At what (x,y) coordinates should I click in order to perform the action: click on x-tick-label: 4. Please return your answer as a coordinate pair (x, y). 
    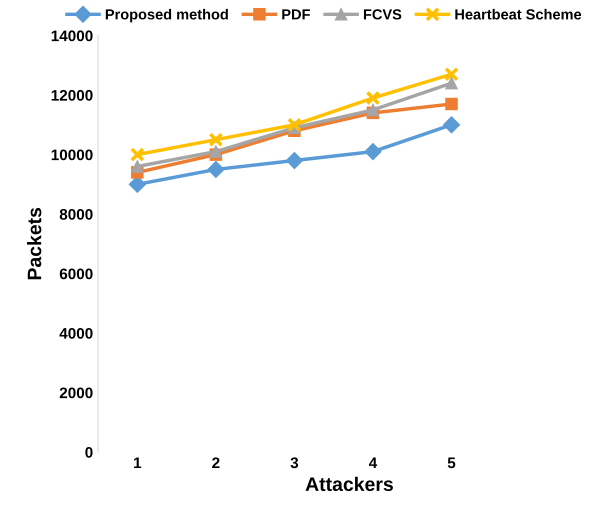
    Looking at the image, I should click on (373, 463).